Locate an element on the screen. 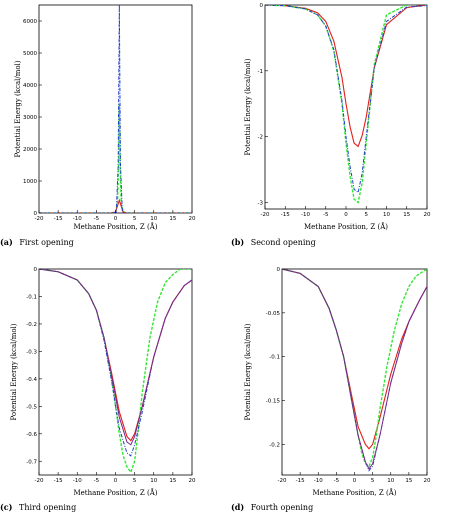 This screenshot has height=513, width=474. panel-c-ytick-label: -0.1 is located at coordinates (31, 297).